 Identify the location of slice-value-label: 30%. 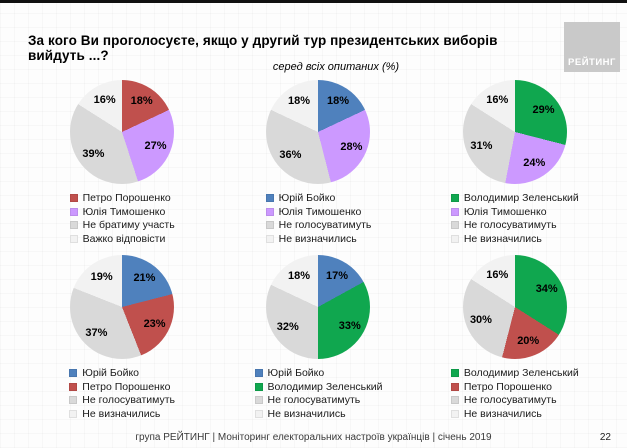
(480, 320).